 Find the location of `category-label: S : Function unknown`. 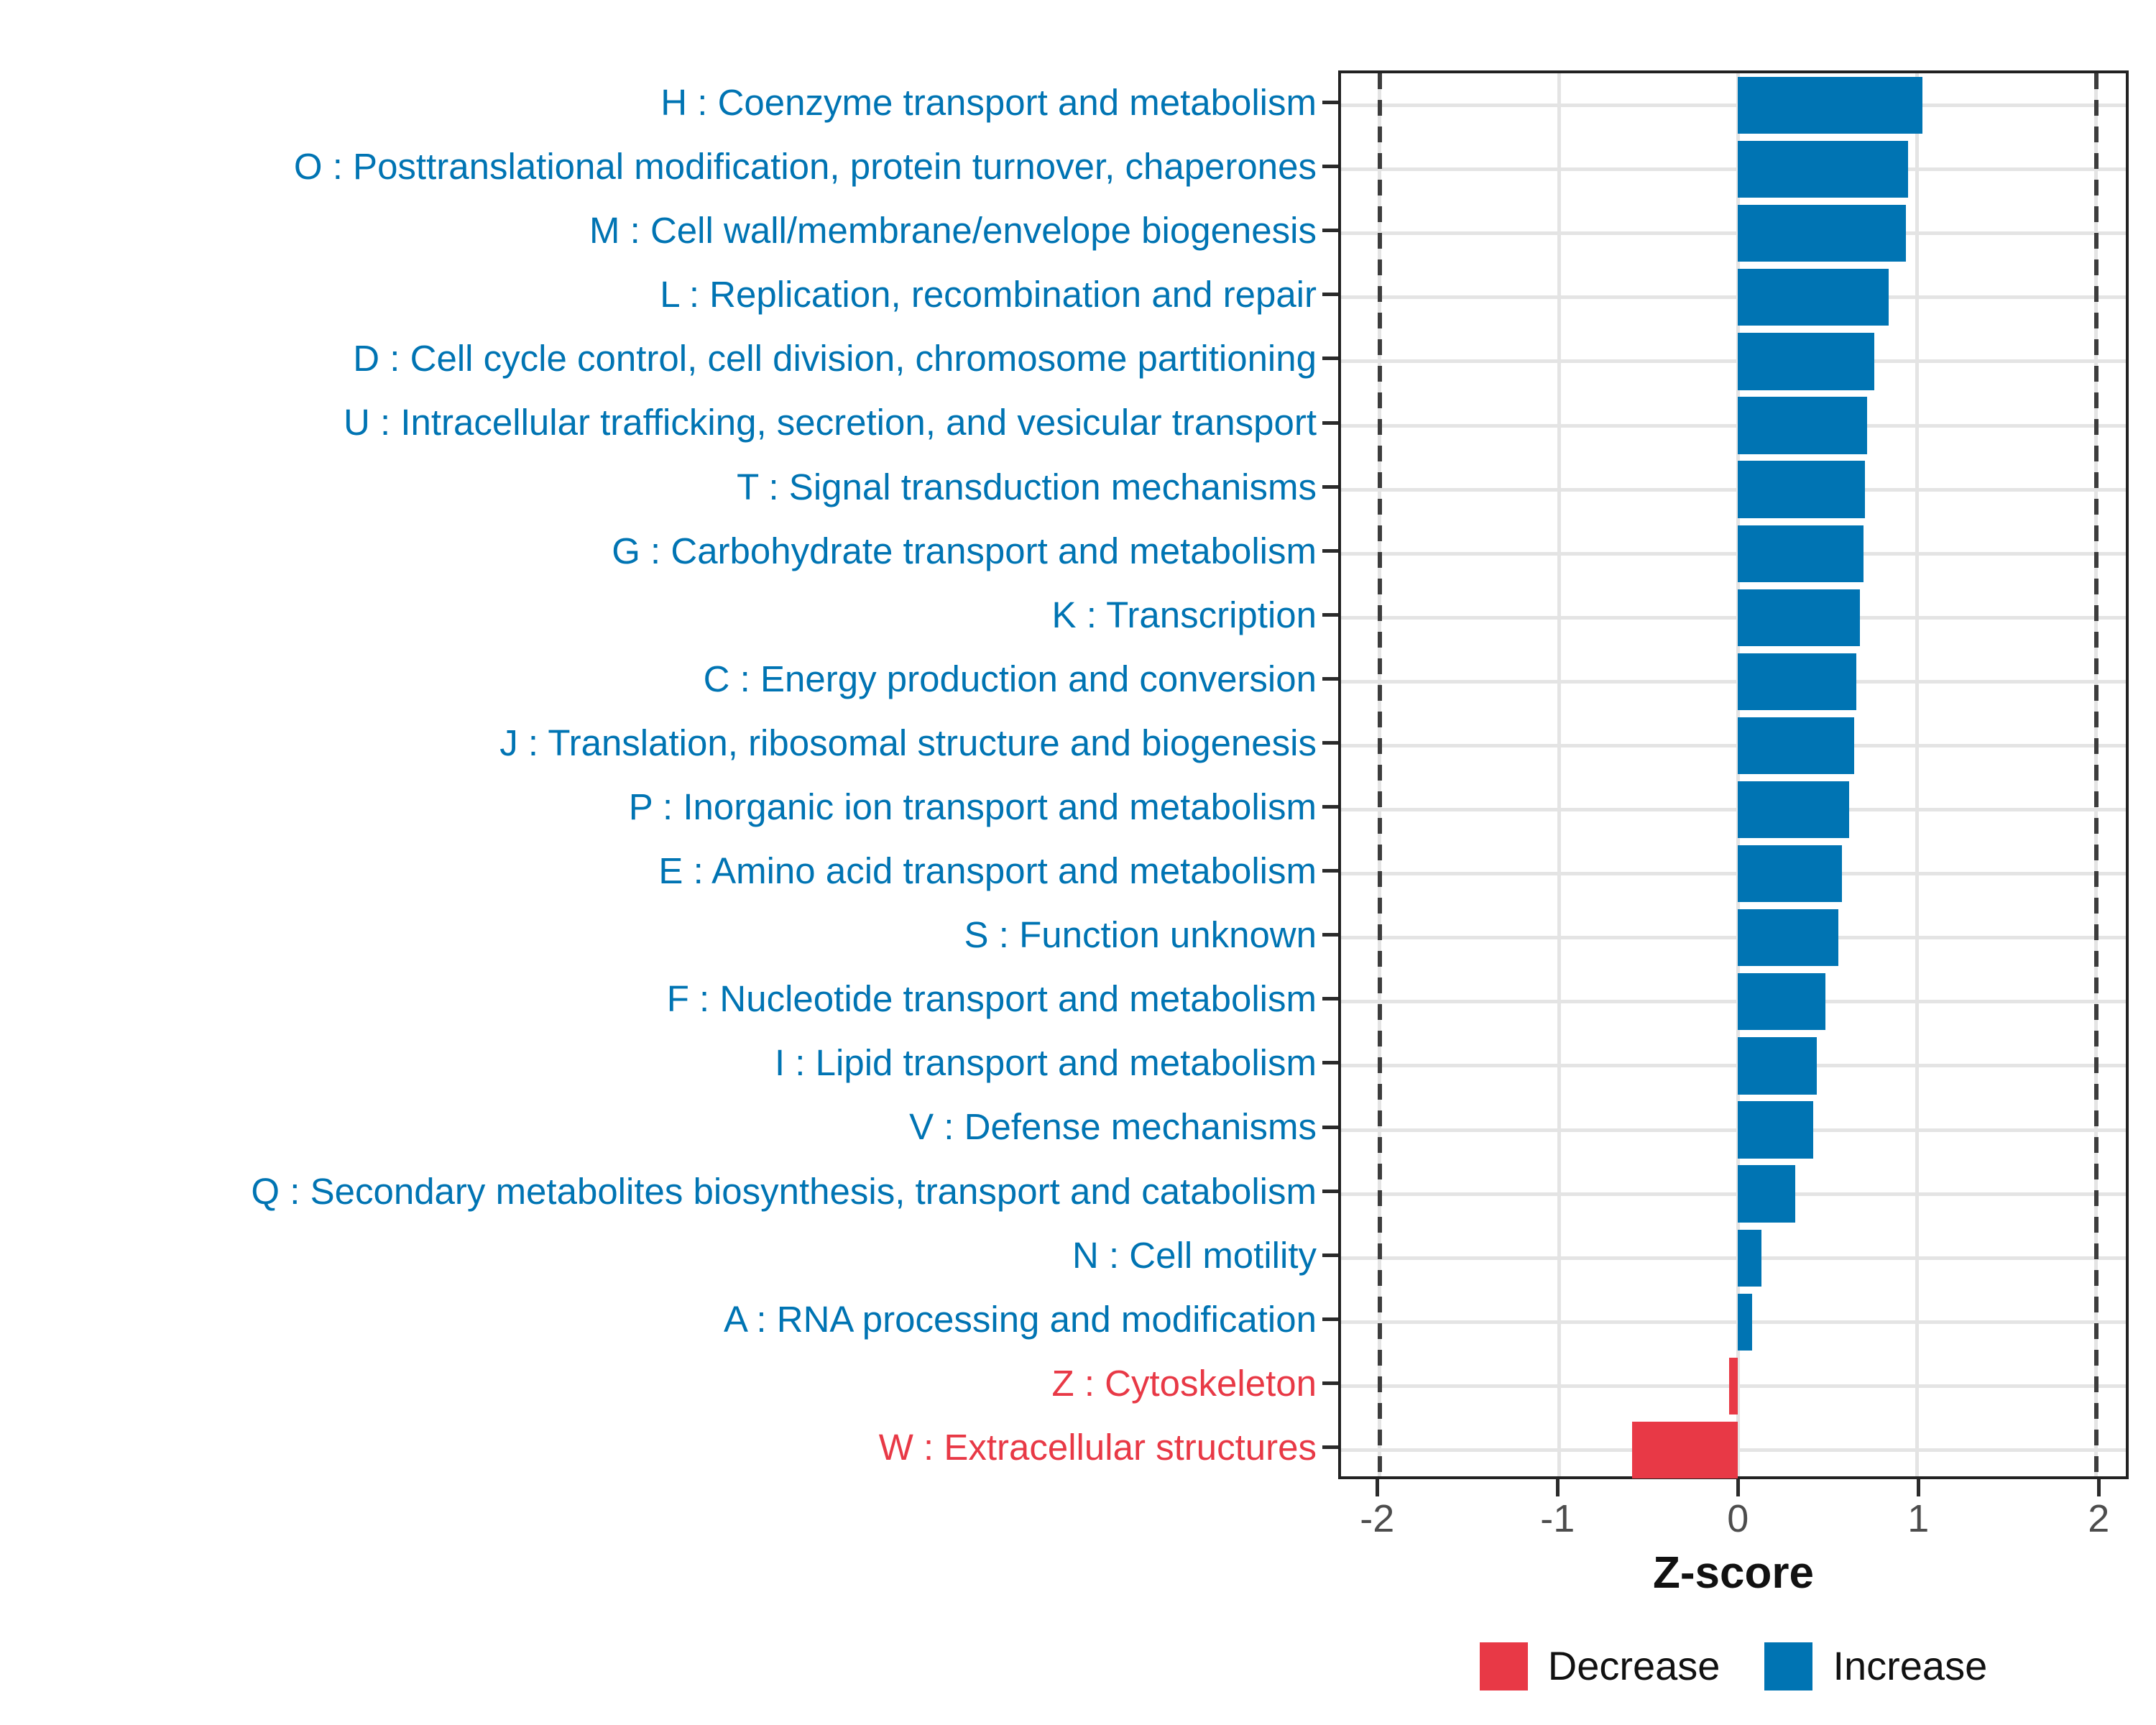

category-label: S : Function unknown is located at coordinates (1140, 935).